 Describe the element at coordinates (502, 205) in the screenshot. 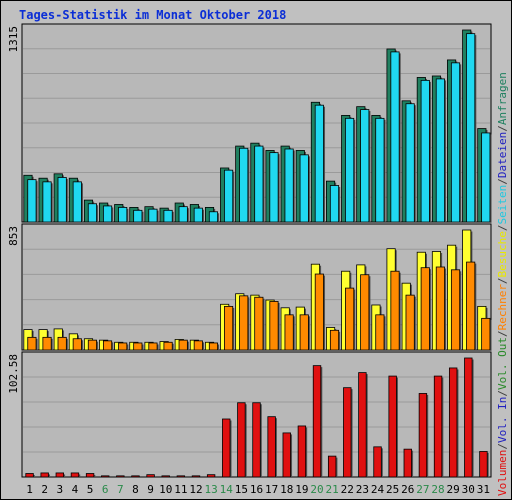

I see `legend-segment: Seiten` at that location.